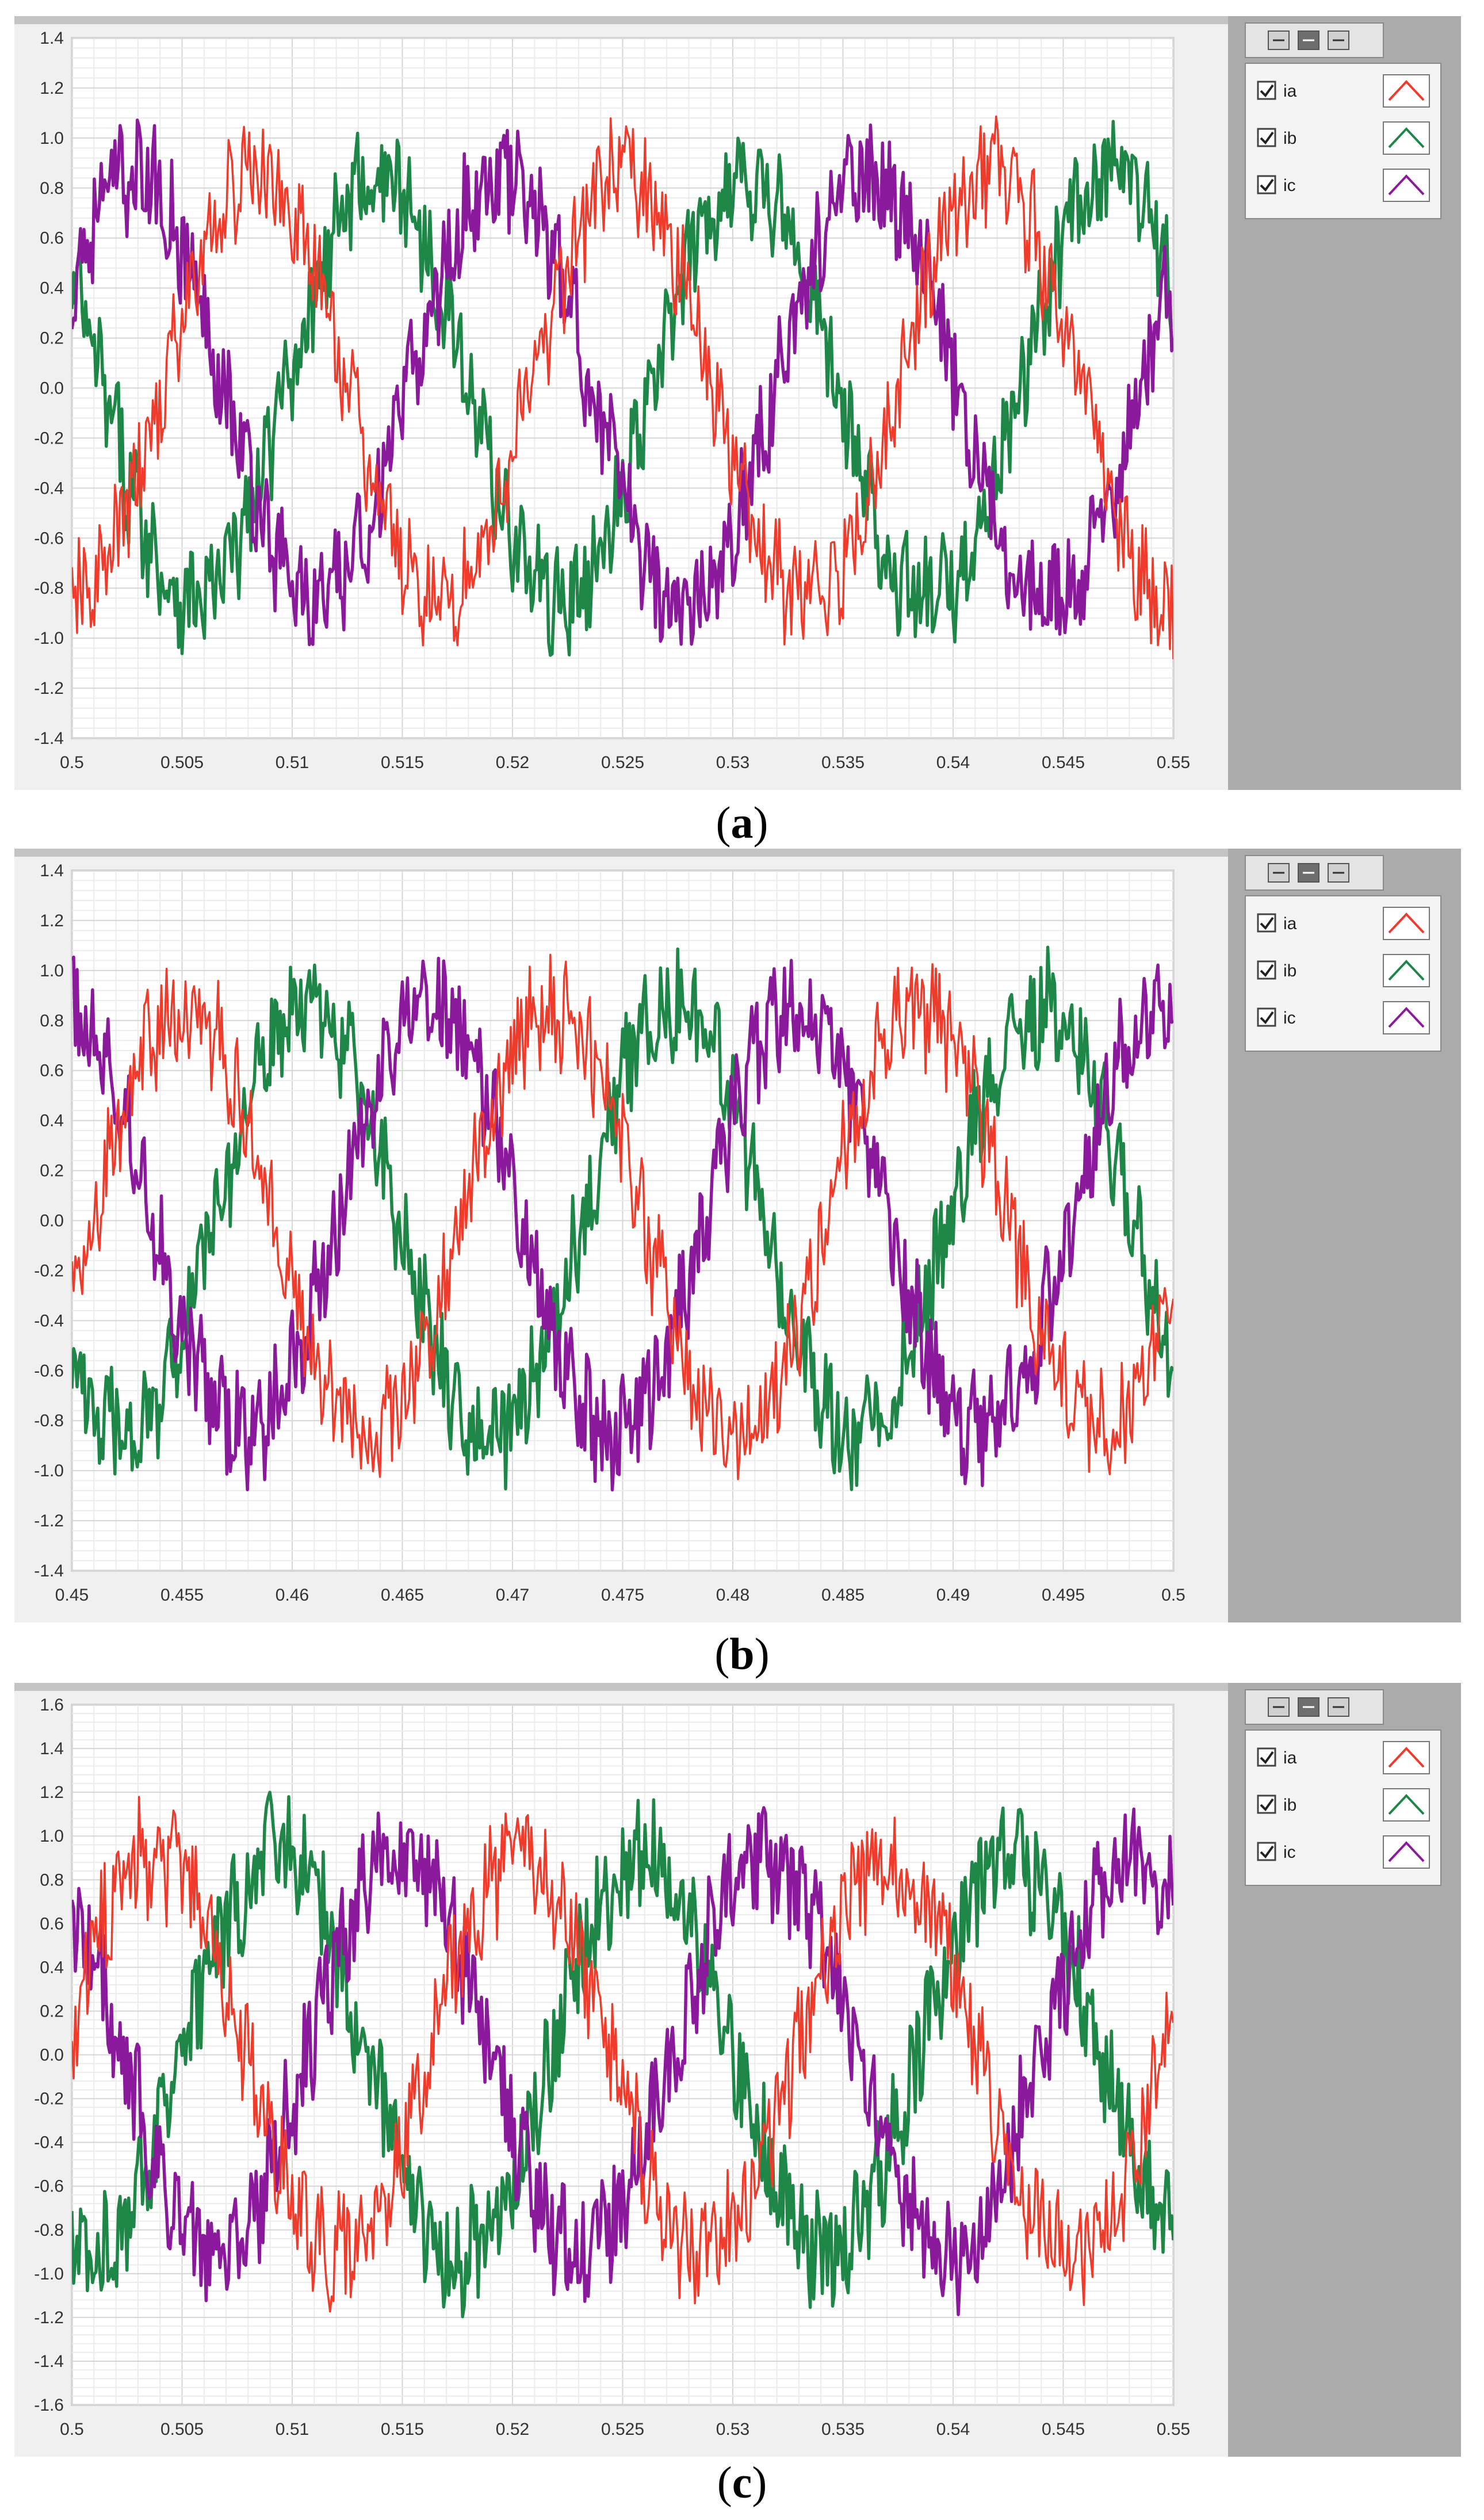 This screenshot has height=2520, width=1484. Describe the element at coordinates (49, 2099) in the screenshot. I see `y-tick-label: -0.2` at that location.